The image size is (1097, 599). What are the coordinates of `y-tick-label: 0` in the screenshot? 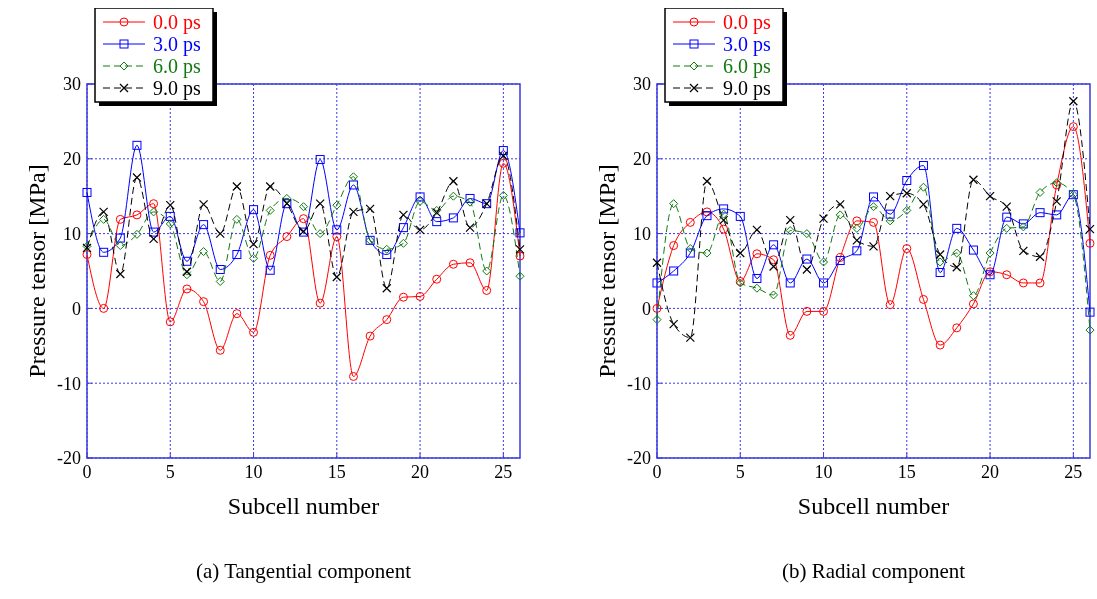 It's located at (76, 308).